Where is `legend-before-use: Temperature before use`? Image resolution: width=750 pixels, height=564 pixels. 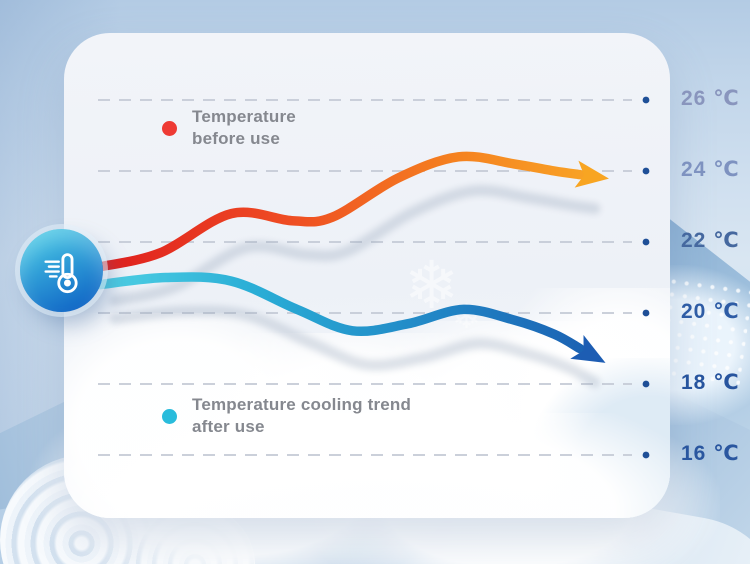
legend-before-use: Temperature before use is located at coordinates (229, 128).